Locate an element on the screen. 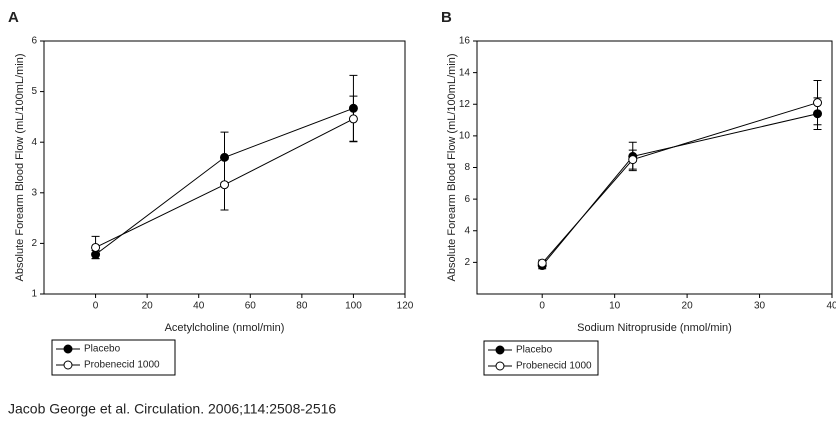 The height and width of the screenshot is (427, 836). x-tick-label: 120 is located at coordinates (405, 306).